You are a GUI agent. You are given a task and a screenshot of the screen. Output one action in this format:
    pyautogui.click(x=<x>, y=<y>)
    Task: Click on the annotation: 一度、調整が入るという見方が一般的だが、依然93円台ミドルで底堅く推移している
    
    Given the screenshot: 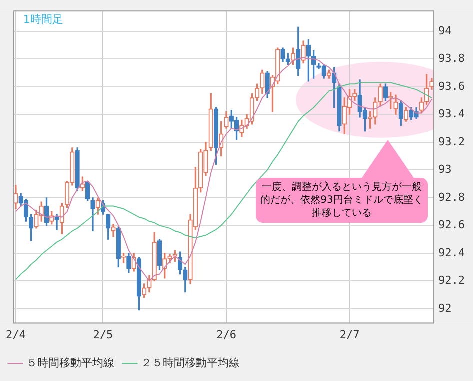 What is the action you would take?
    pyautogui.click(x=342, y=200)
    